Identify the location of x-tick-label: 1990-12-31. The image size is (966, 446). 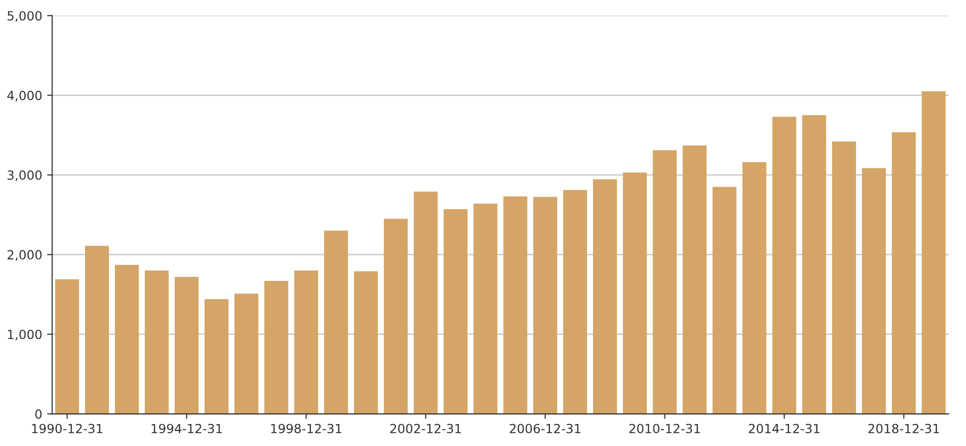
(67, 429).